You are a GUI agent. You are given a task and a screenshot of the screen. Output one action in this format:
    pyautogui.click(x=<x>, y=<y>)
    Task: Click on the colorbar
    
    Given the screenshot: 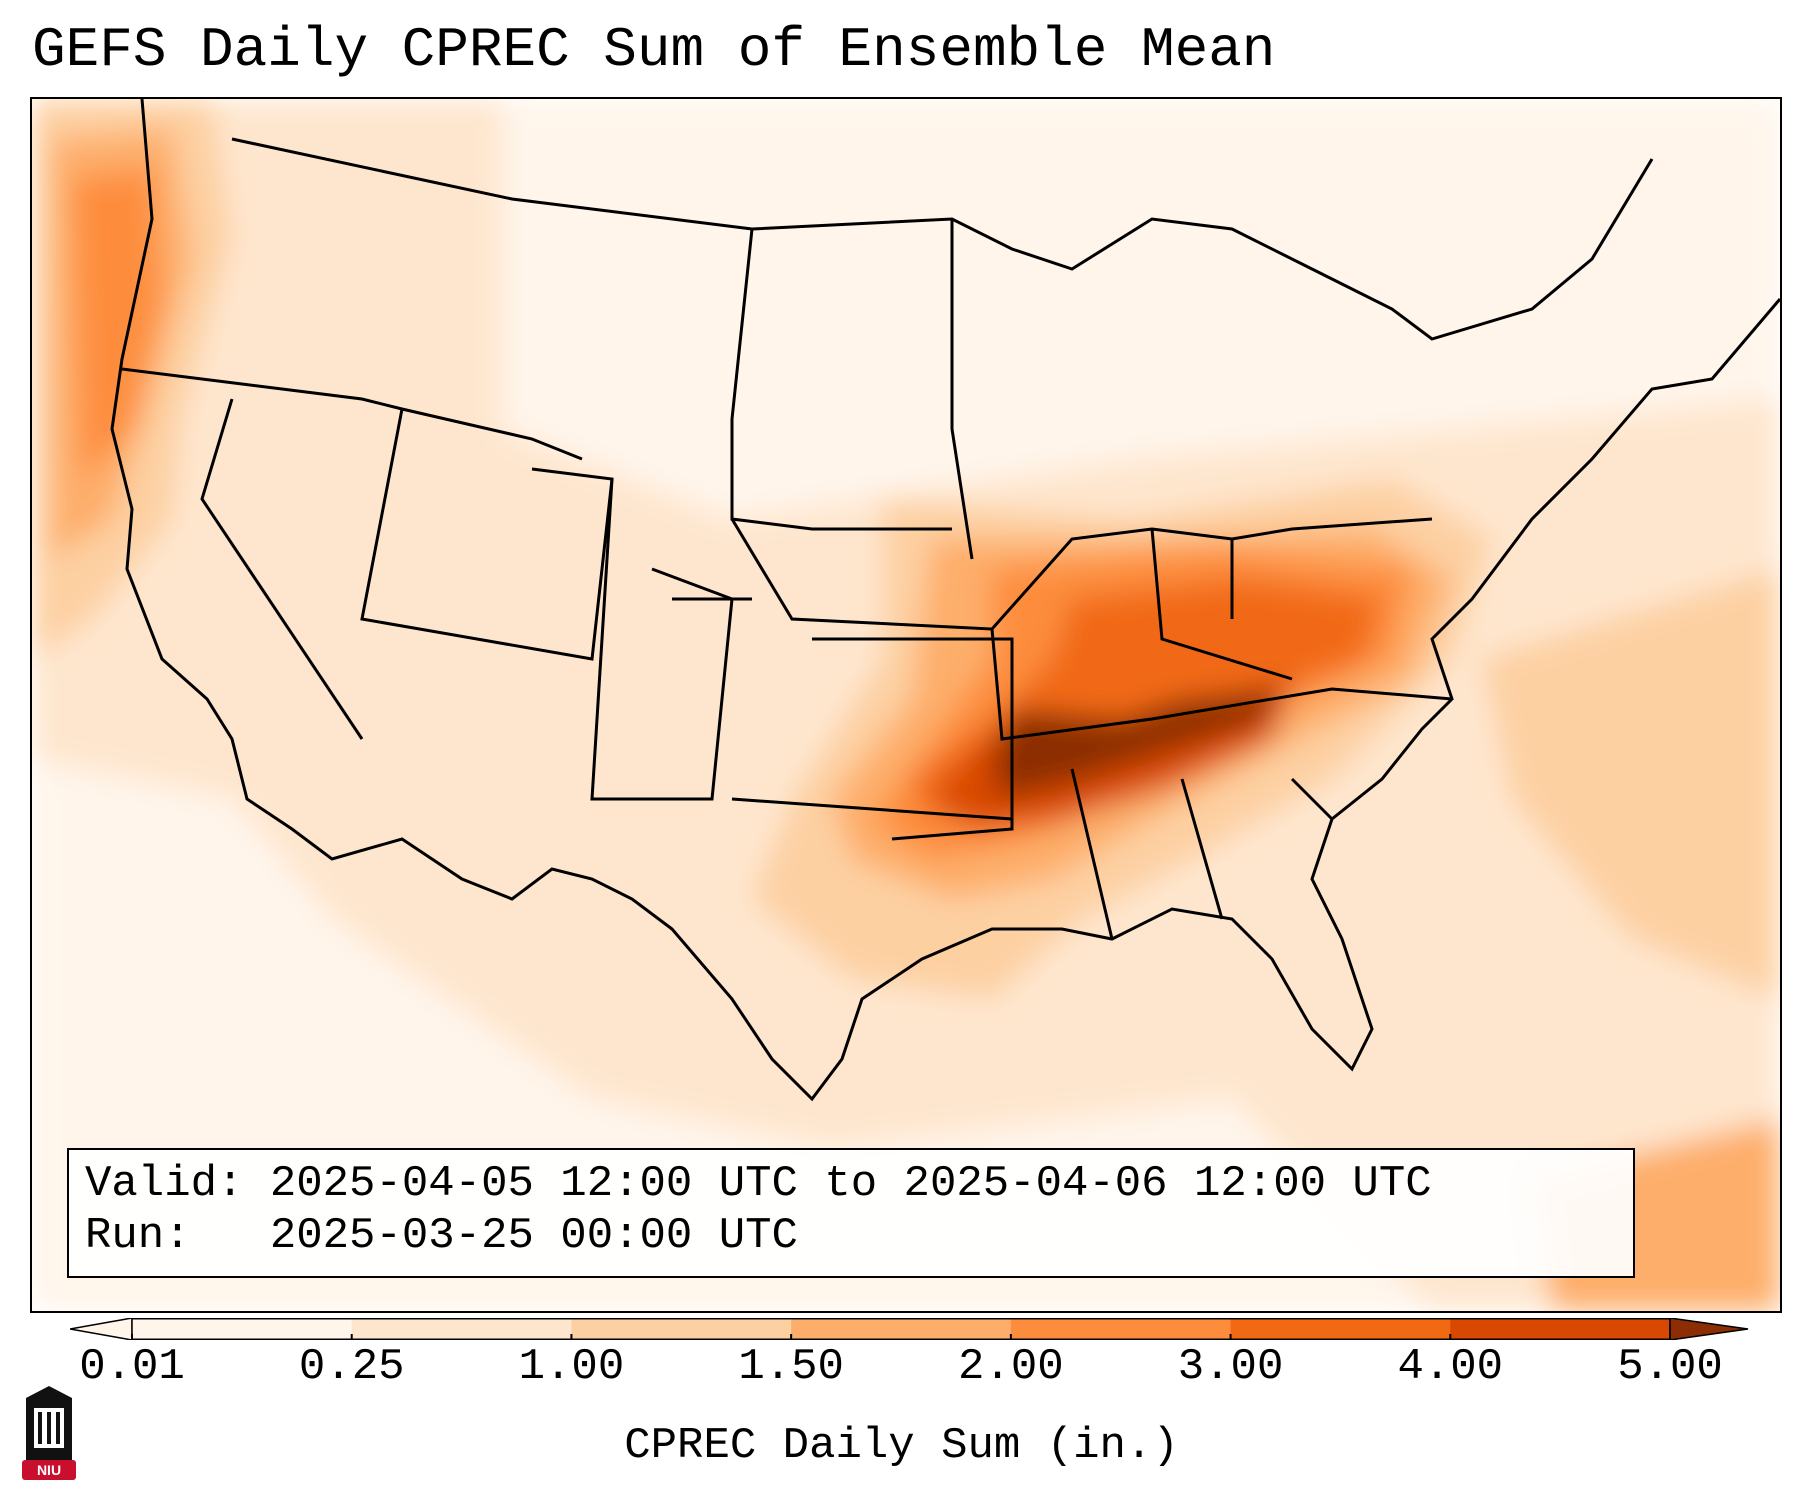 What is the action you would take?
    pyautogui.click(x=909, y=1329)
    